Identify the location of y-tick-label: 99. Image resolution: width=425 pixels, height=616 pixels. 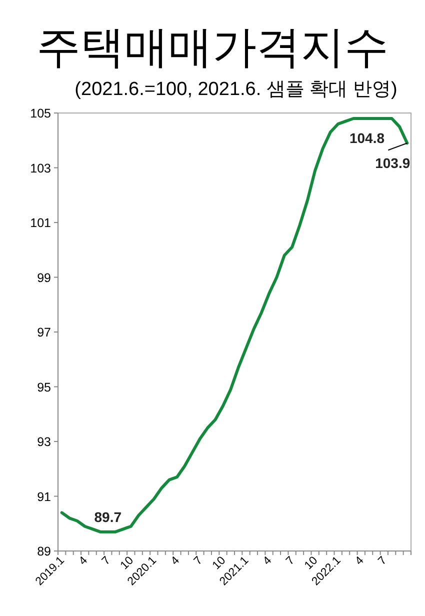
(44, 277).